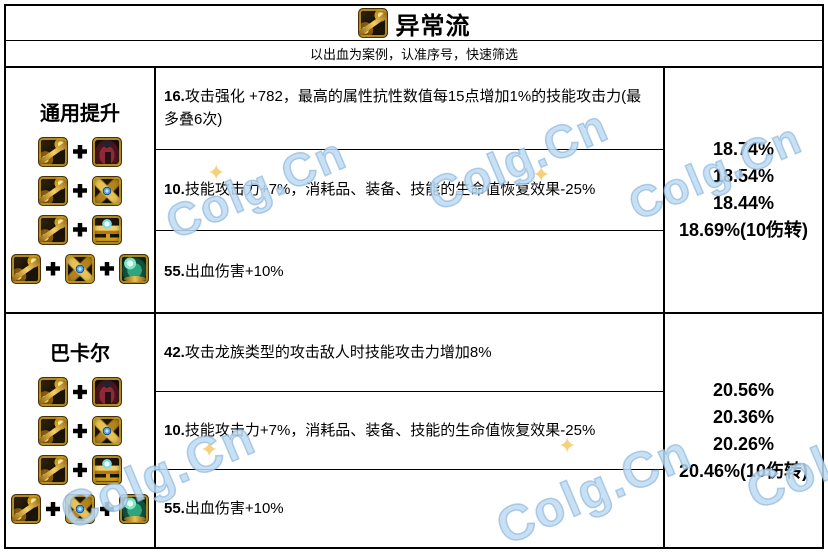 The height and width of the screenshot is (556, 828). I want to click on result-value: 18.74%, so click(743, 149).